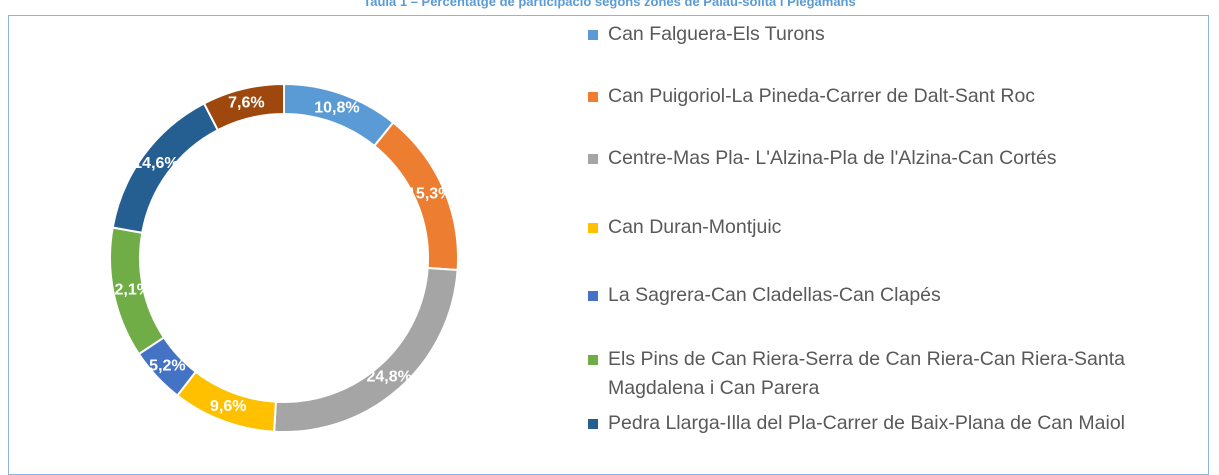 Image resolution: width=1219 pixels, height=475 pixels. Describe the element at coordinates (716, 34) in the screenshot. I see `legend-label: Can Falguera-Els Turons` at that location.